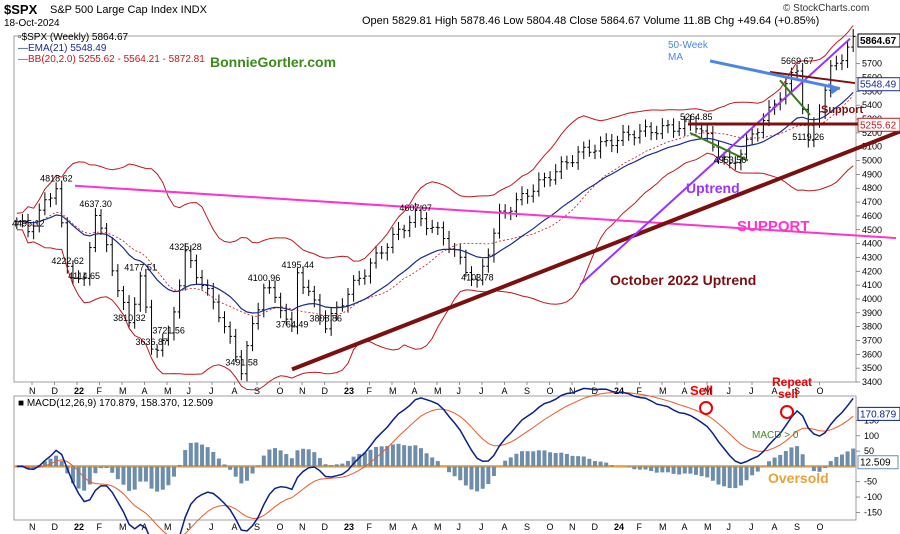 The image size is (900, 534). What do you see at coordinates (595, 391) in the screenshot?
I see `x-tick-label: D` at bounding box center [595, 391].